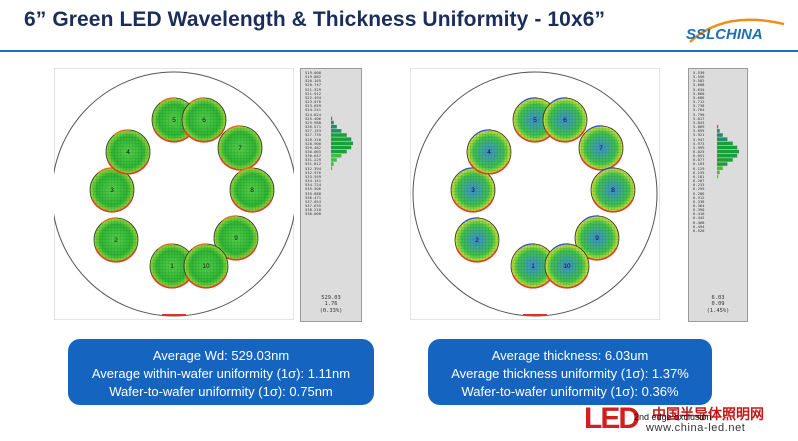 This screenshot has height=441, width=798. What do you see at coordinates (174, 120) in the screenshot?
I see `wavelength-wafer-label-5: 5` at bounding box center [174, 120].